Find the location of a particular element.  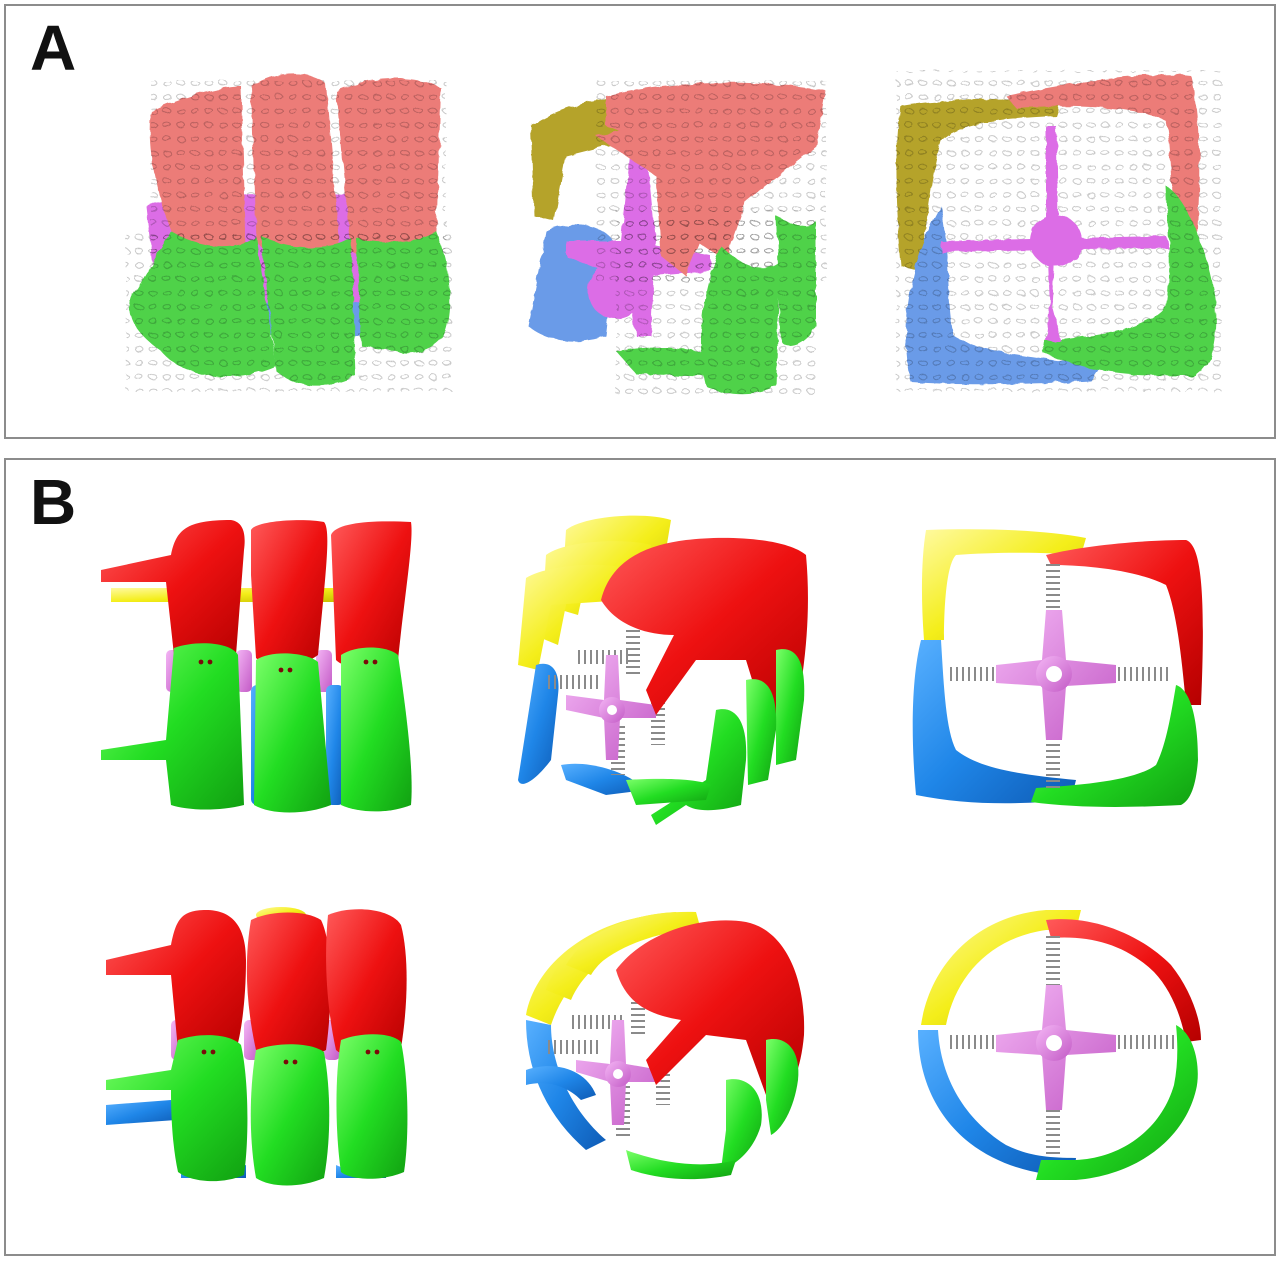

b-cube-oblique-blue-segments is located at coordinates (582, 729).